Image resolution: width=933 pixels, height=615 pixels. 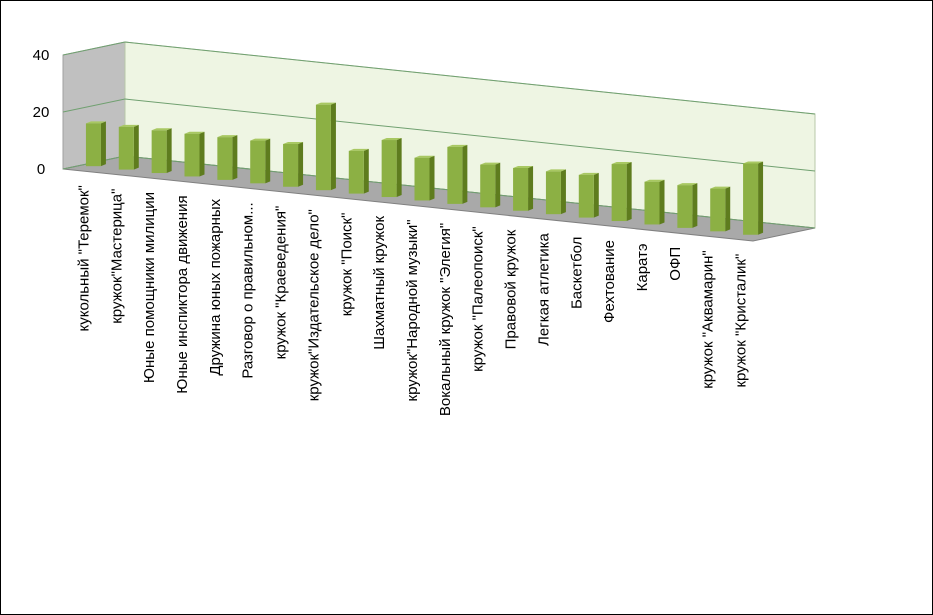 I want to click on y-axis-ticks: 0 20 40, so click(x=41, y=112).